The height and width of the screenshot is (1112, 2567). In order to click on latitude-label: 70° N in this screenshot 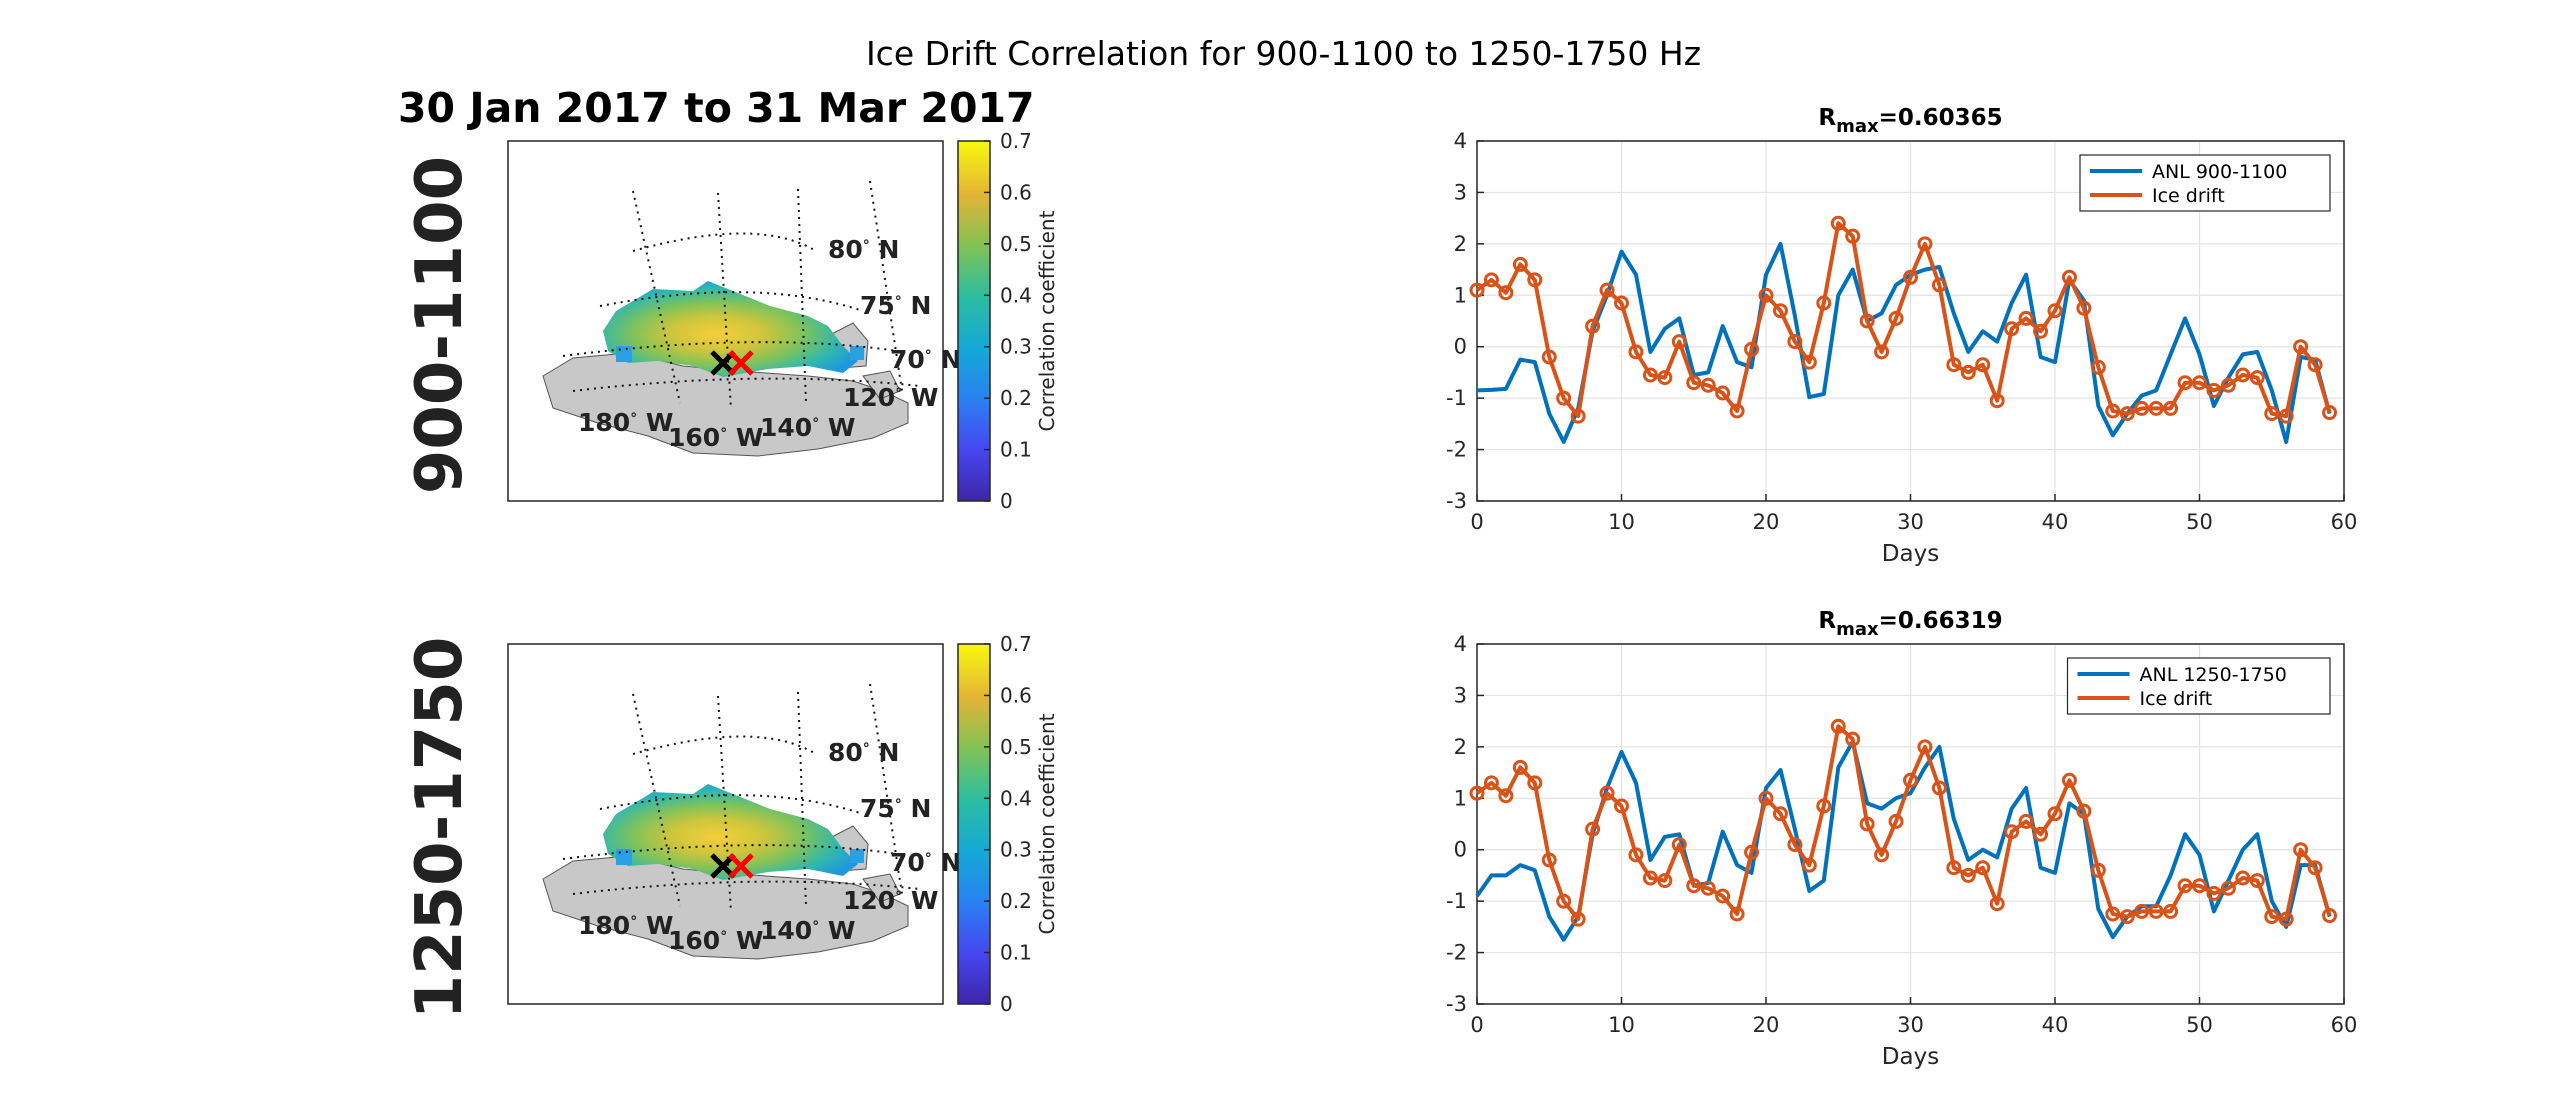, I will do `click(925, 862)`.